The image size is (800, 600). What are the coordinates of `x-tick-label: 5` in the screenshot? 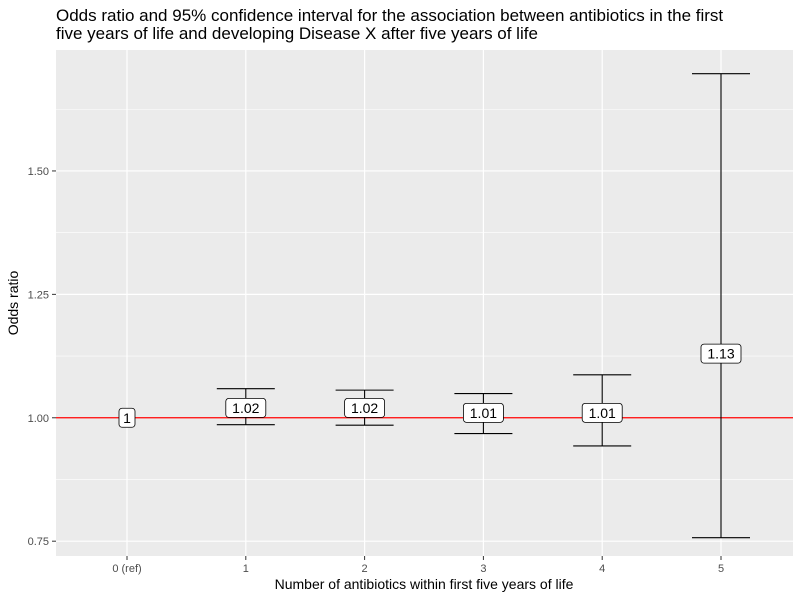 It's located at (721, 569).